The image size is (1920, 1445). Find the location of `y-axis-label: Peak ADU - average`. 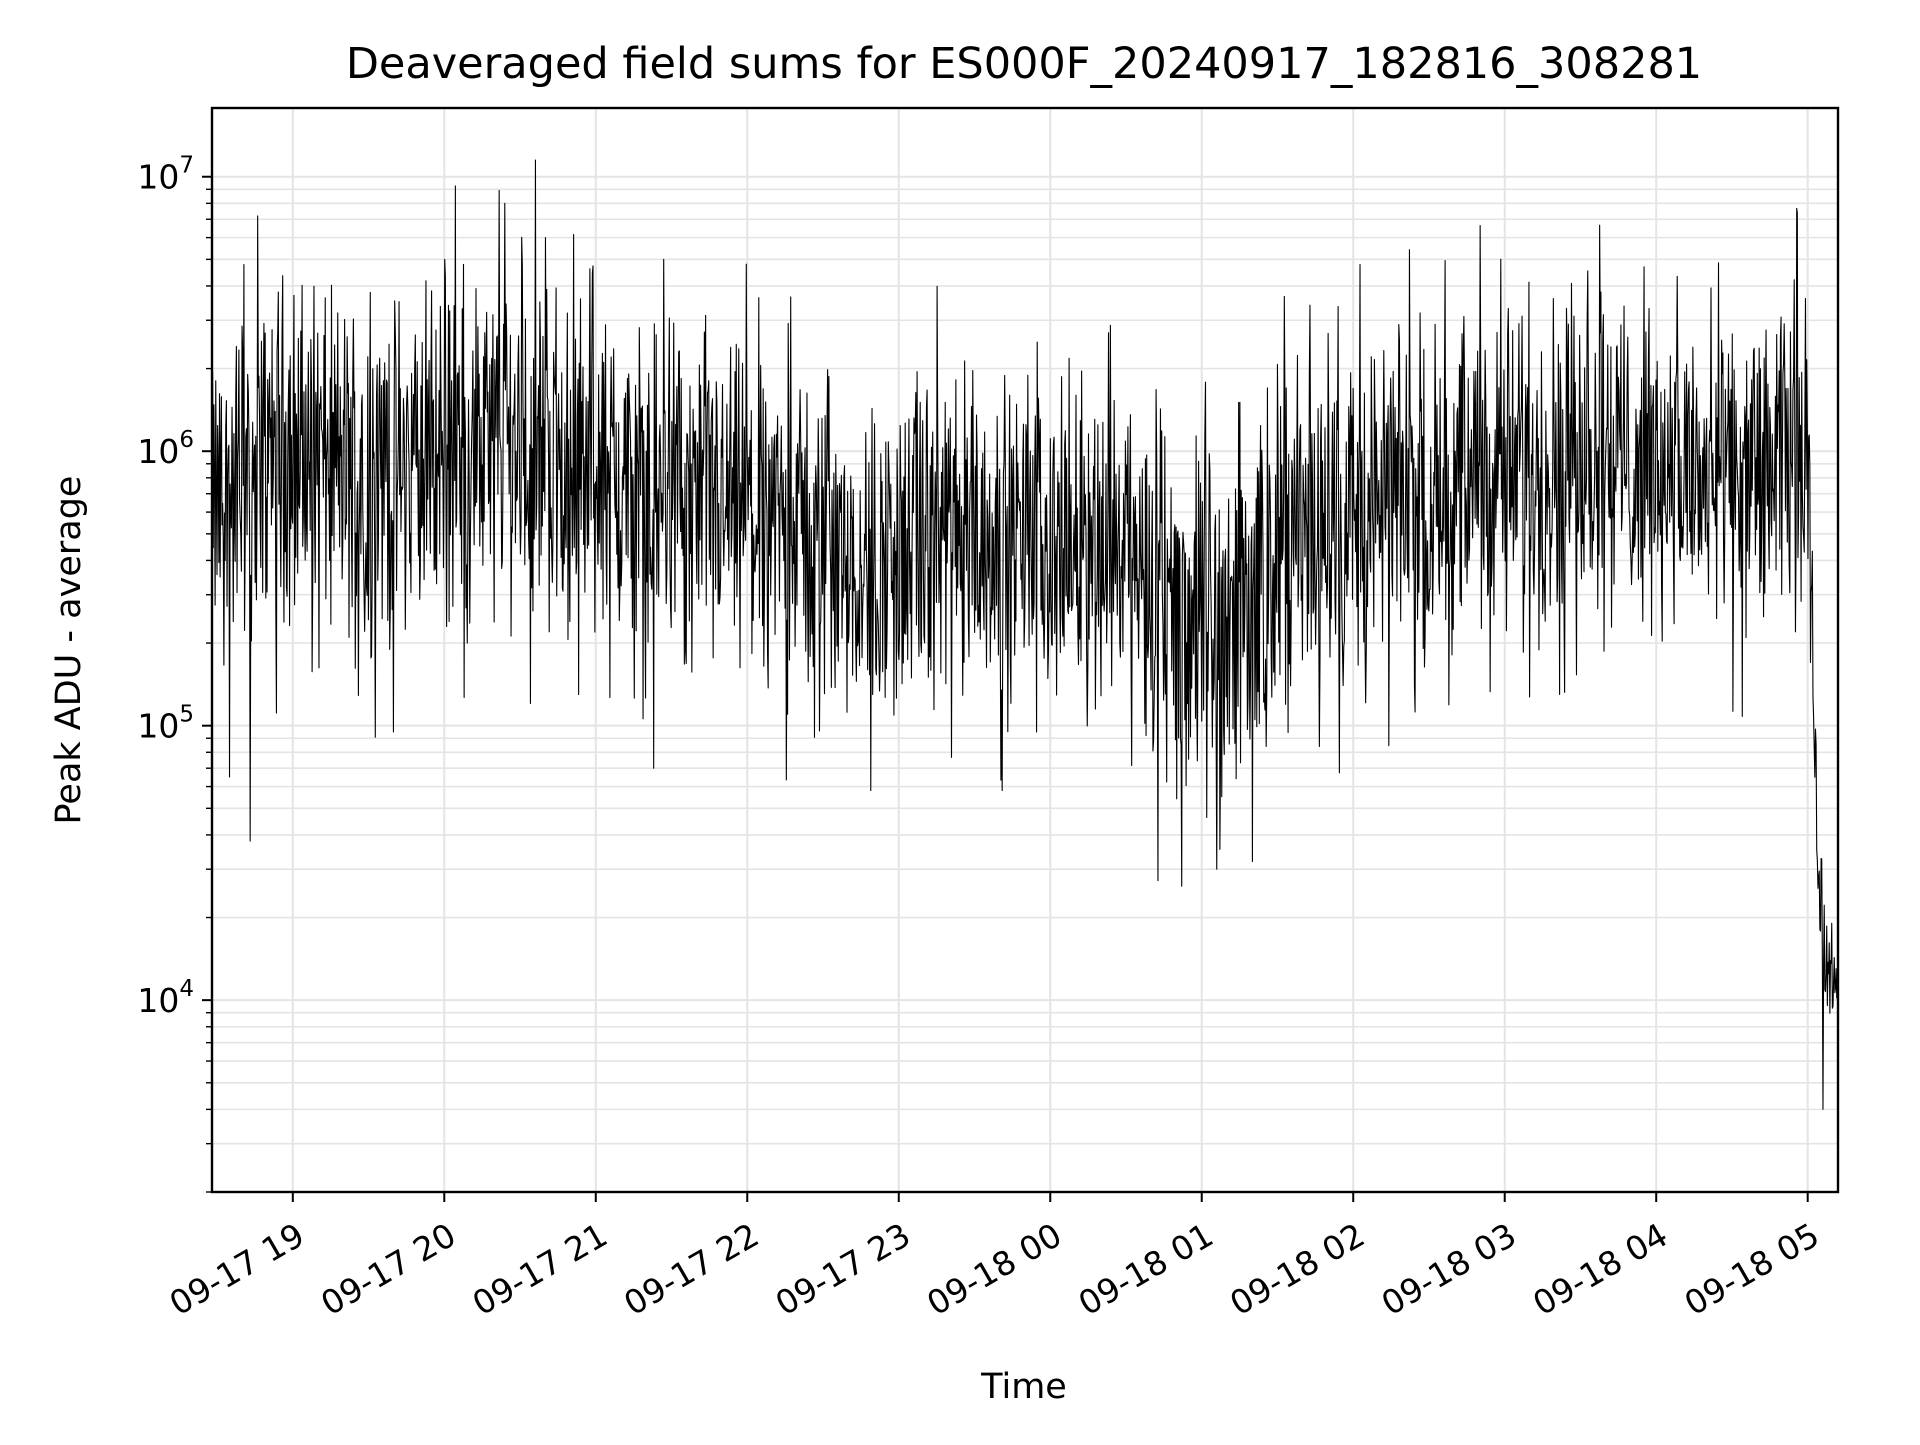

y-axis-label: Peak ADU - average is located at coordinates (69, 650).